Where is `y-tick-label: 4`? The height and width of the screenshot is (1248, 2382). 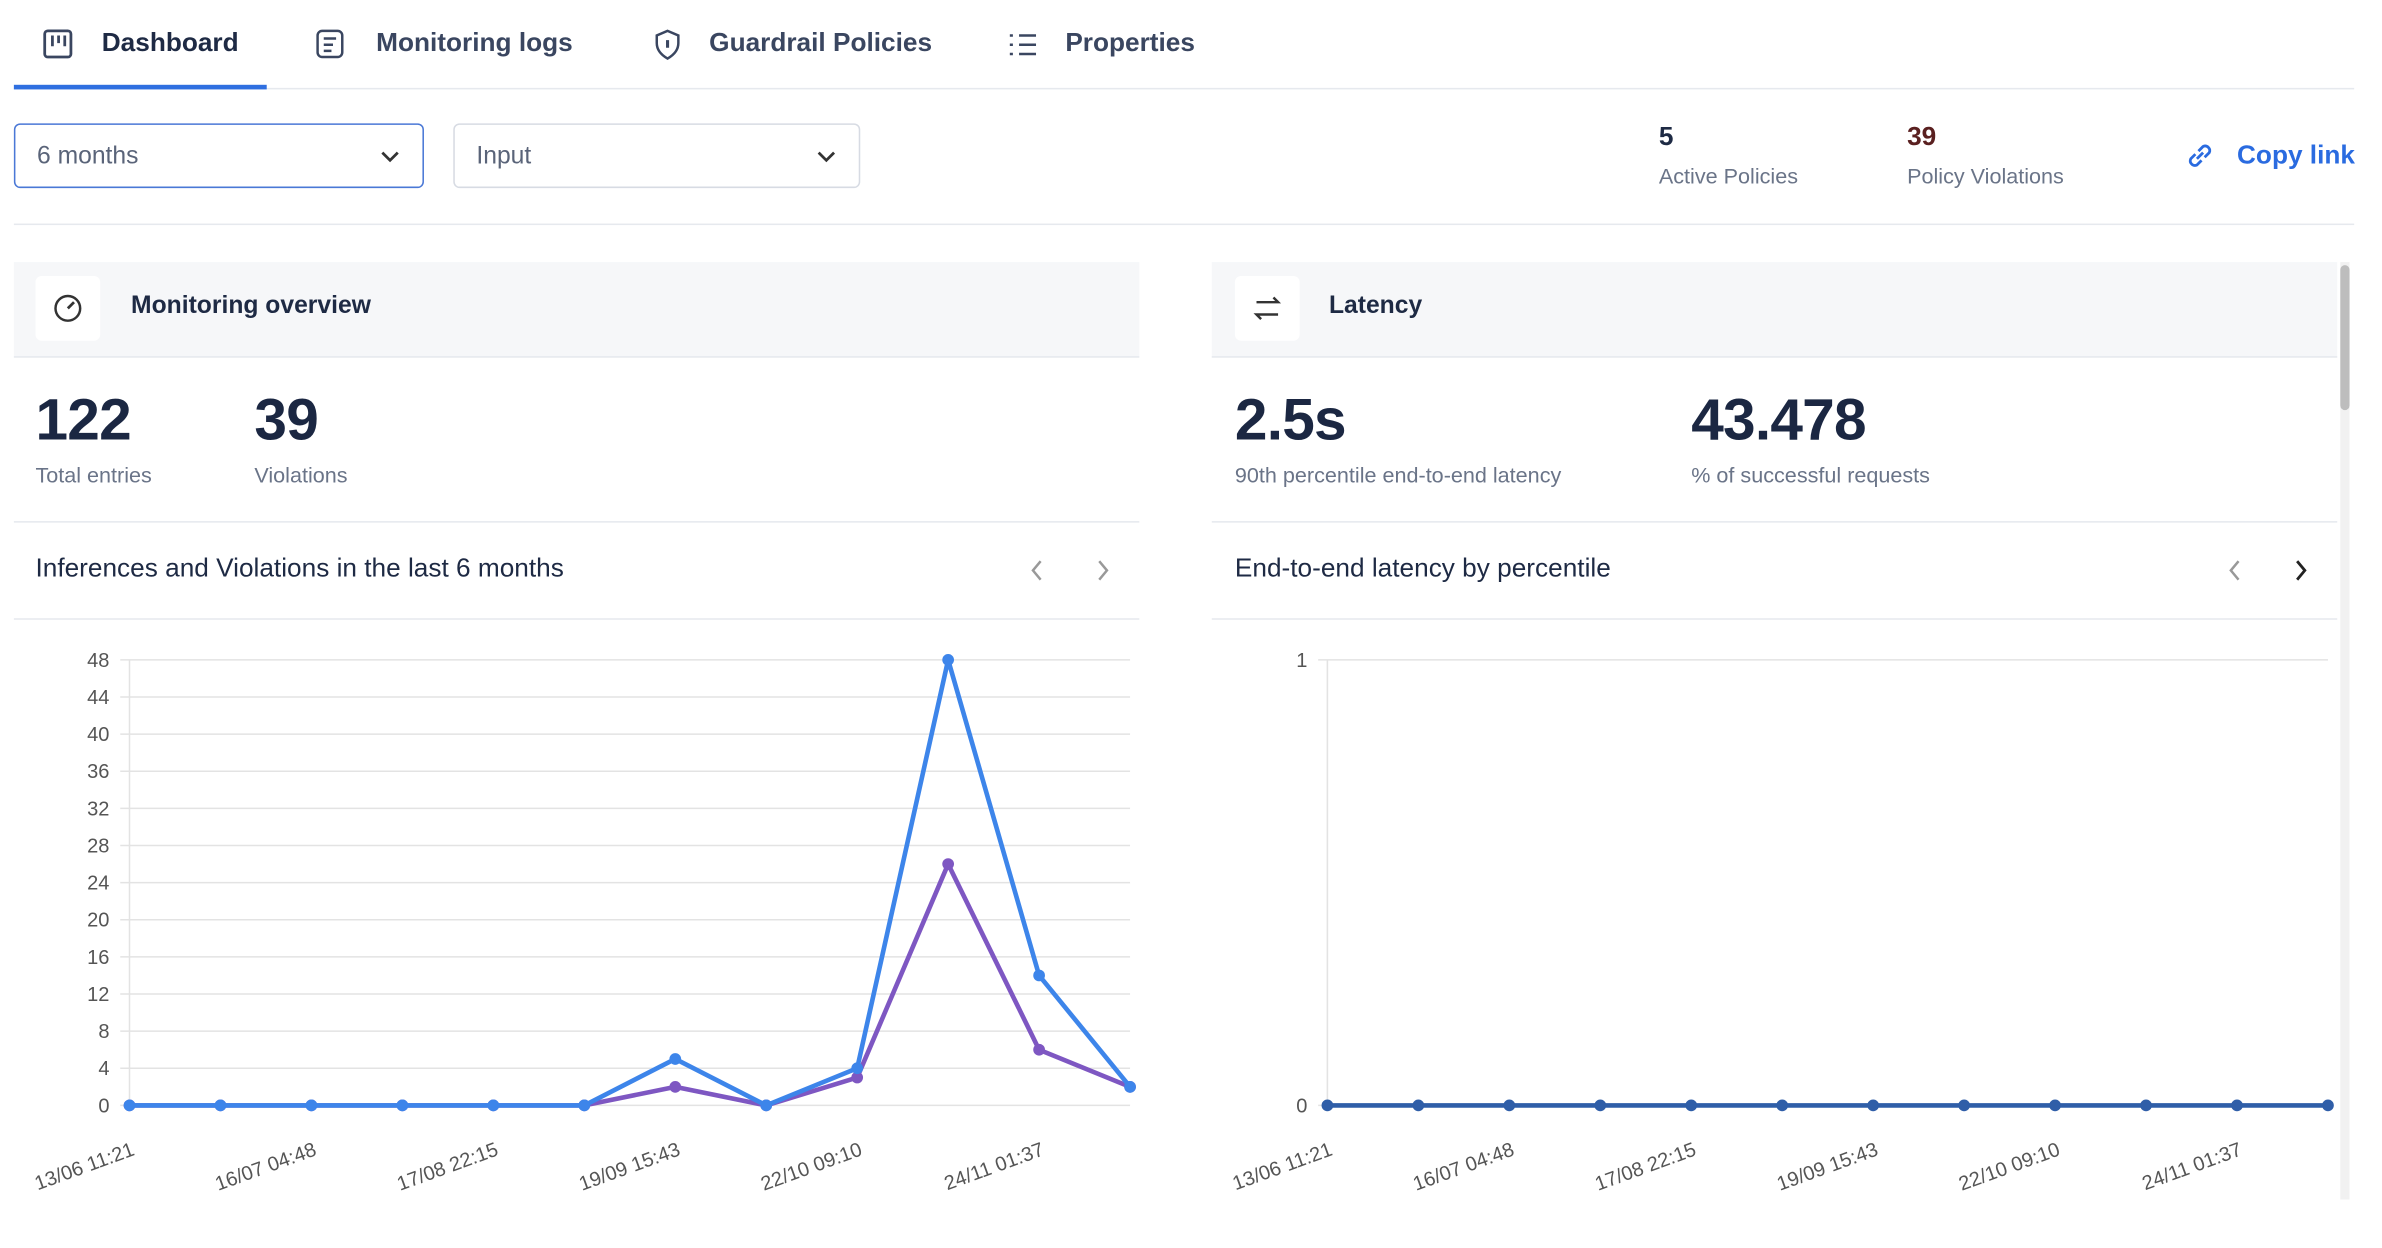
y-tick-label: 4 is located at coordinates (103, 1069).